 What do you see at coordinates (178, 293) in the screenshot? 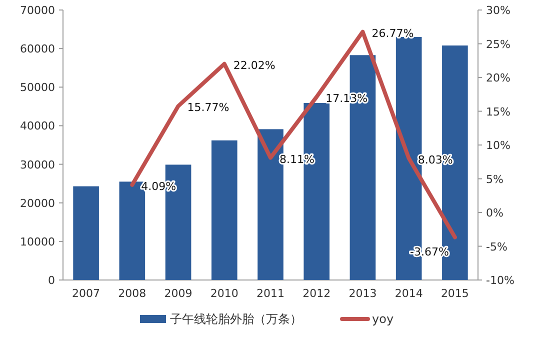
I see `x-tick-label: 2009` at bounding box center [178, 293].